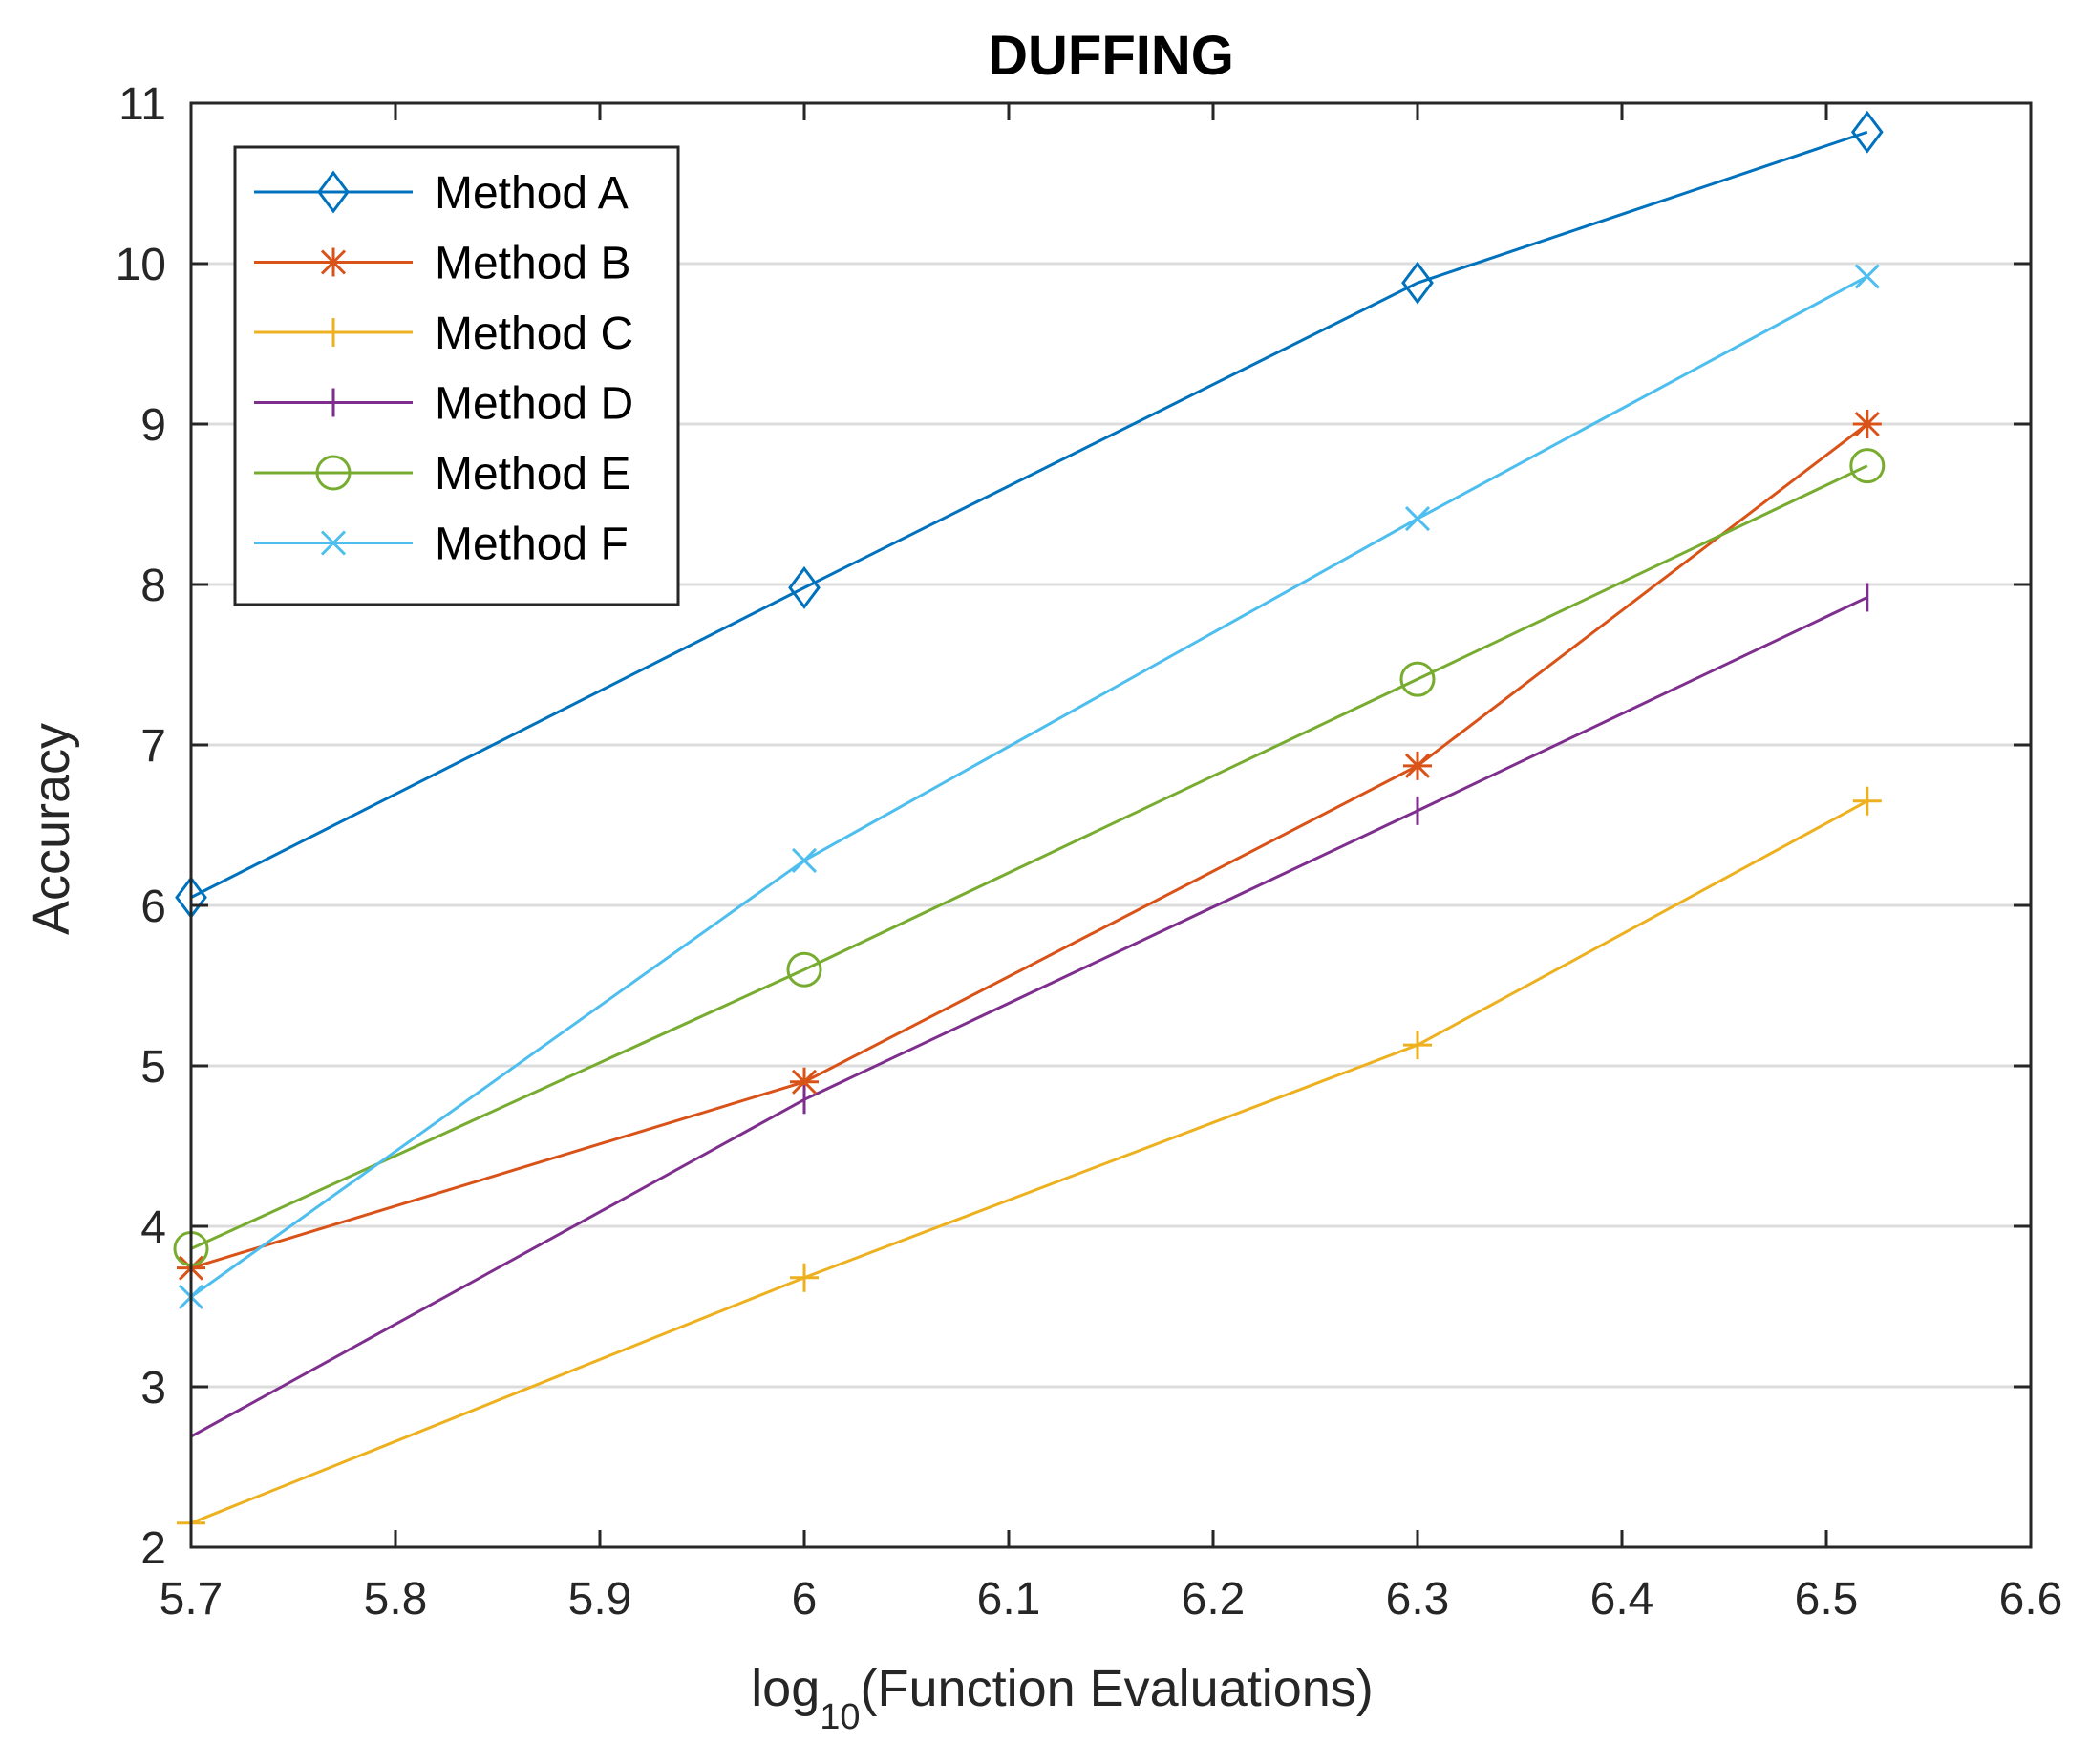 The image size is (2090, 1764). I want to click on y-tick-label: 9, so click(153, 425).